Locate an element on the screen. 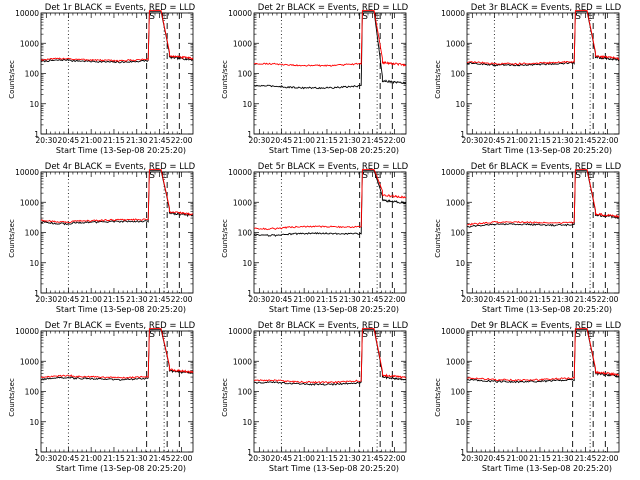 This screenshot has width=640, height=480. panel-title: Det 3r BLACK = Events, RED = LLD is located at coordinates (546, 8).